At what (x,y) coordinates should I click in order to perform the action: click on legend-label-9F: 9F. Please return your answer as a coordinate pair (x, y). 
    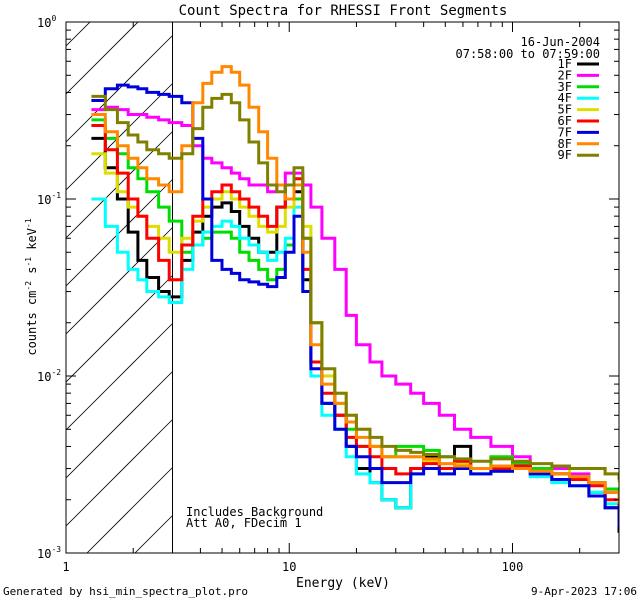
    Looking at the image, I should click on (565, 155).